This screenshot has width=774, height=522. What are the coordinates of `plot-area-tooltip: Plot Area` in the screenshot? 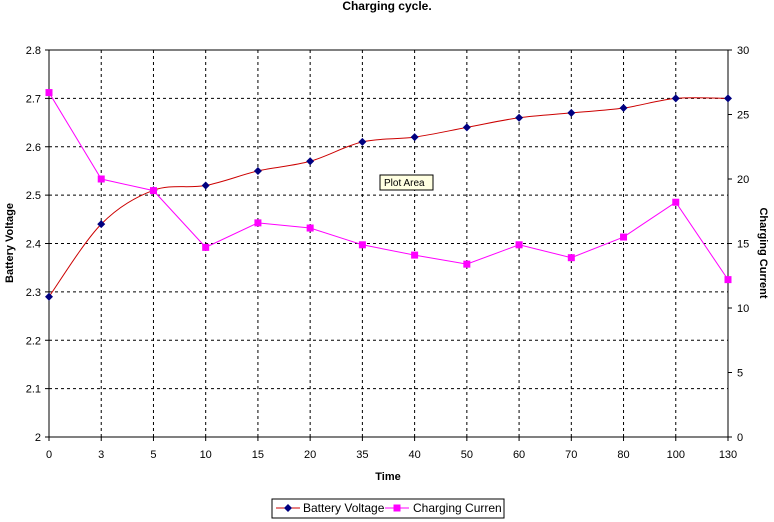 It's located at (406, 182).